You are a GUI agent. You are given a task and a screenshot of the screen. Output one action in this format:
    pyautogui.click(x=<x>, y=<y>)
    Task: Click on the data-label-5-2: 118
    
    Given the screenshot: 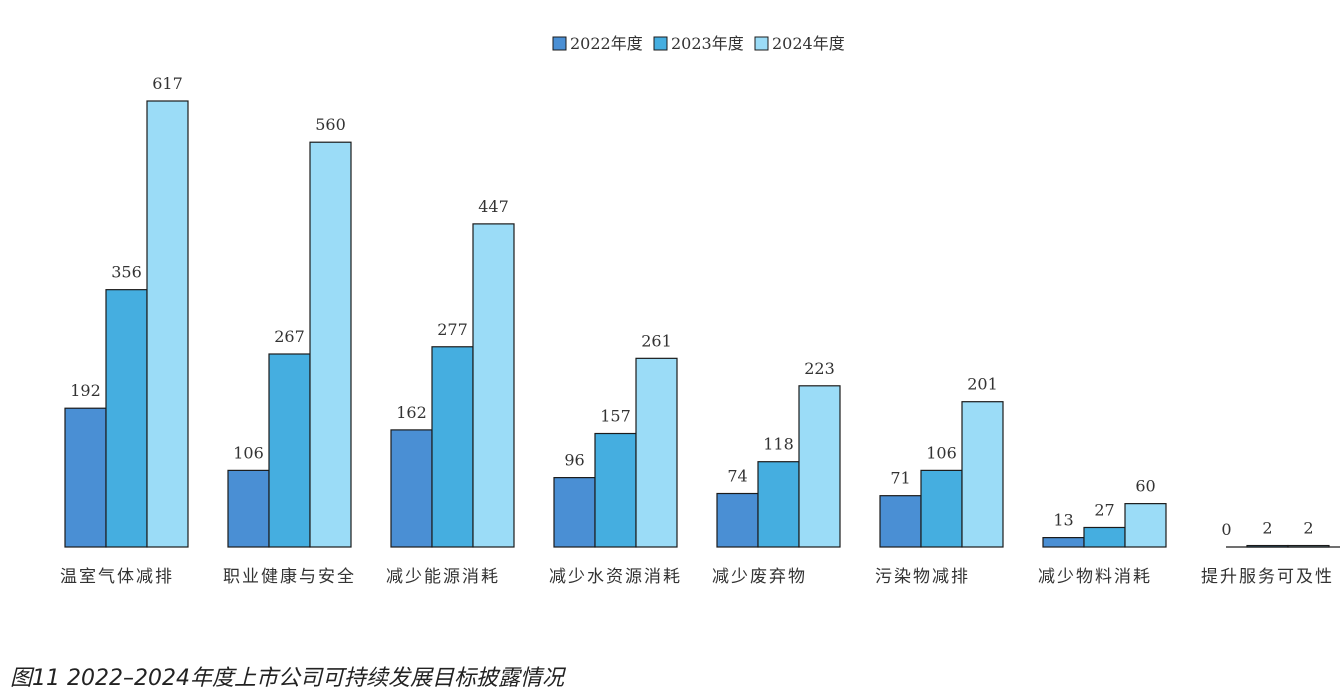 What is the action you would take?
    pyautogui.click(x=778, y=444)
    